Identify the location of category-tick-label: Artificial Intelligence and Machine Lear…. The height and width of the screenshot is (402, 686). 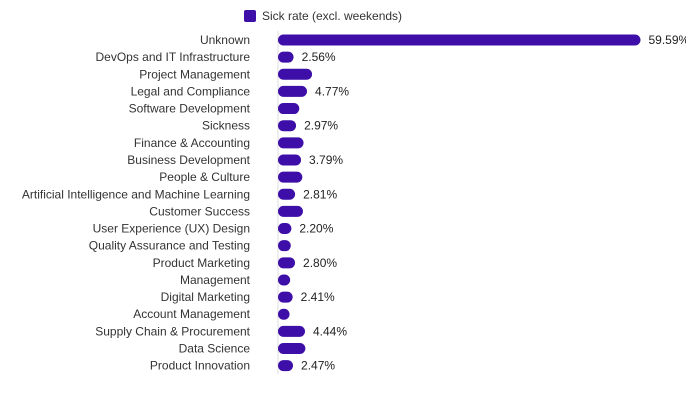
(136, 194).